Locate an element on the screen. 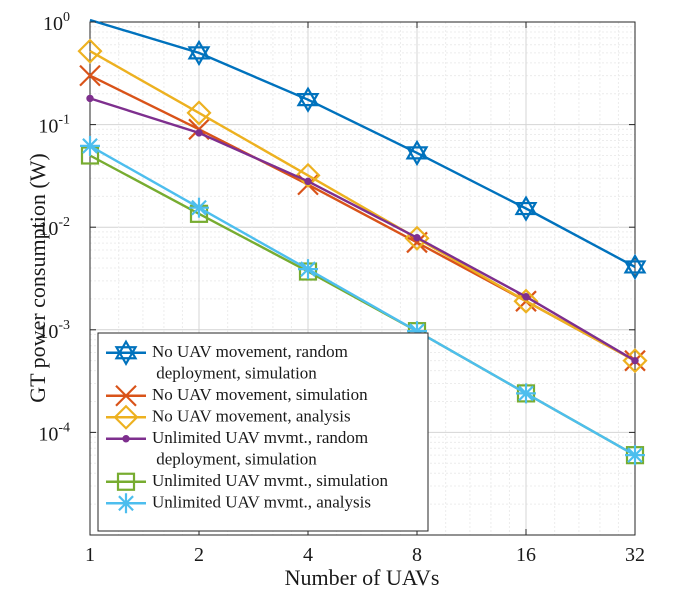 This screenshot has height=600, width=681. legend-entry: No UAV movement, analysis is located at coordinates (228, 417).